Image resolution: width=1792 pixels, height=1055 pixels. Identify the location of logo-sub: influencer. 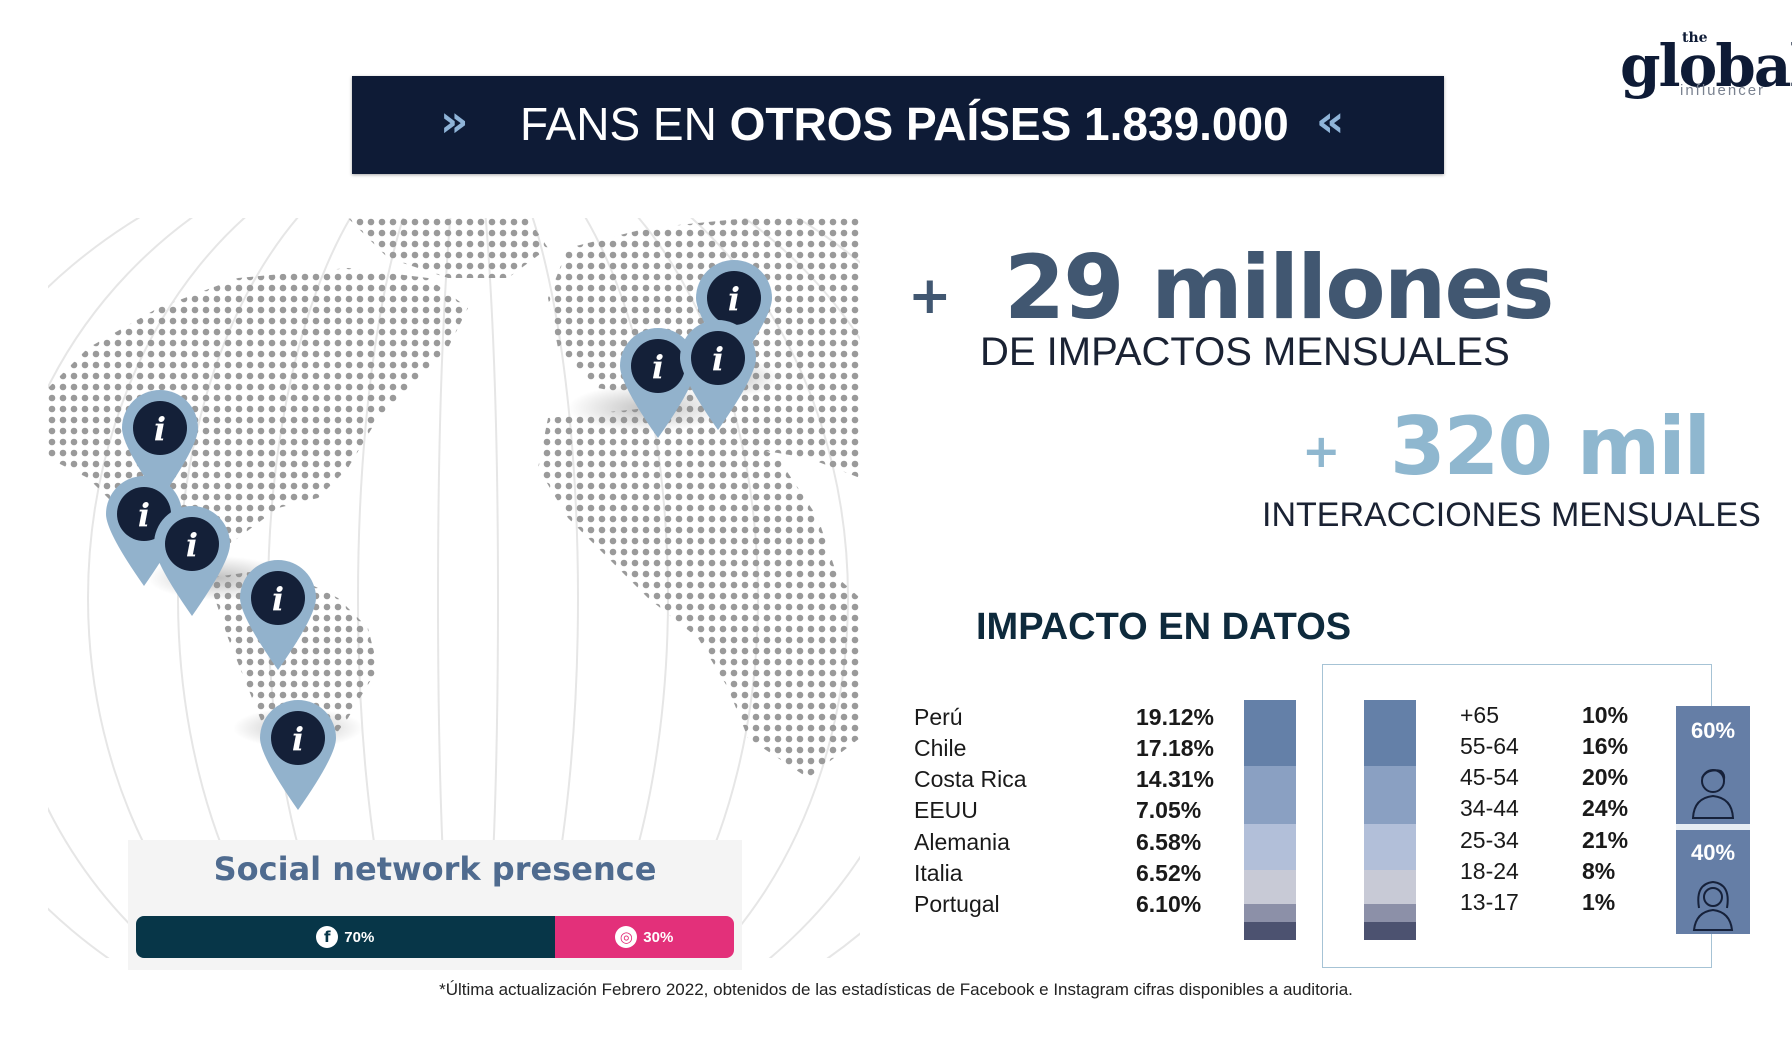
(1723, 90).